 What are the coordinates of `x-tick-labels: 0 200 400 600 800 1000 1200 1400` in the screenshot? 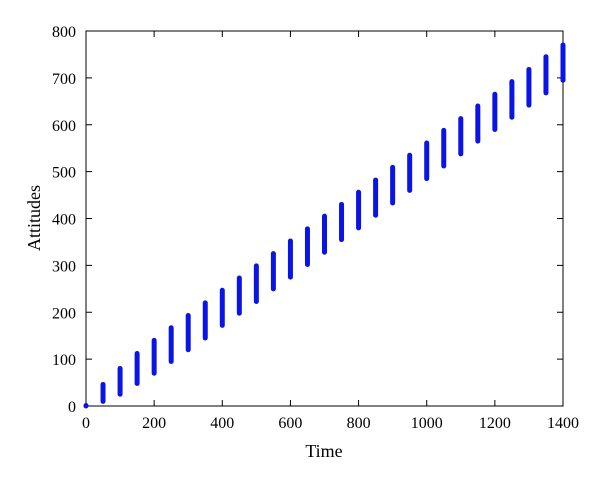 It's located at (330, 423).